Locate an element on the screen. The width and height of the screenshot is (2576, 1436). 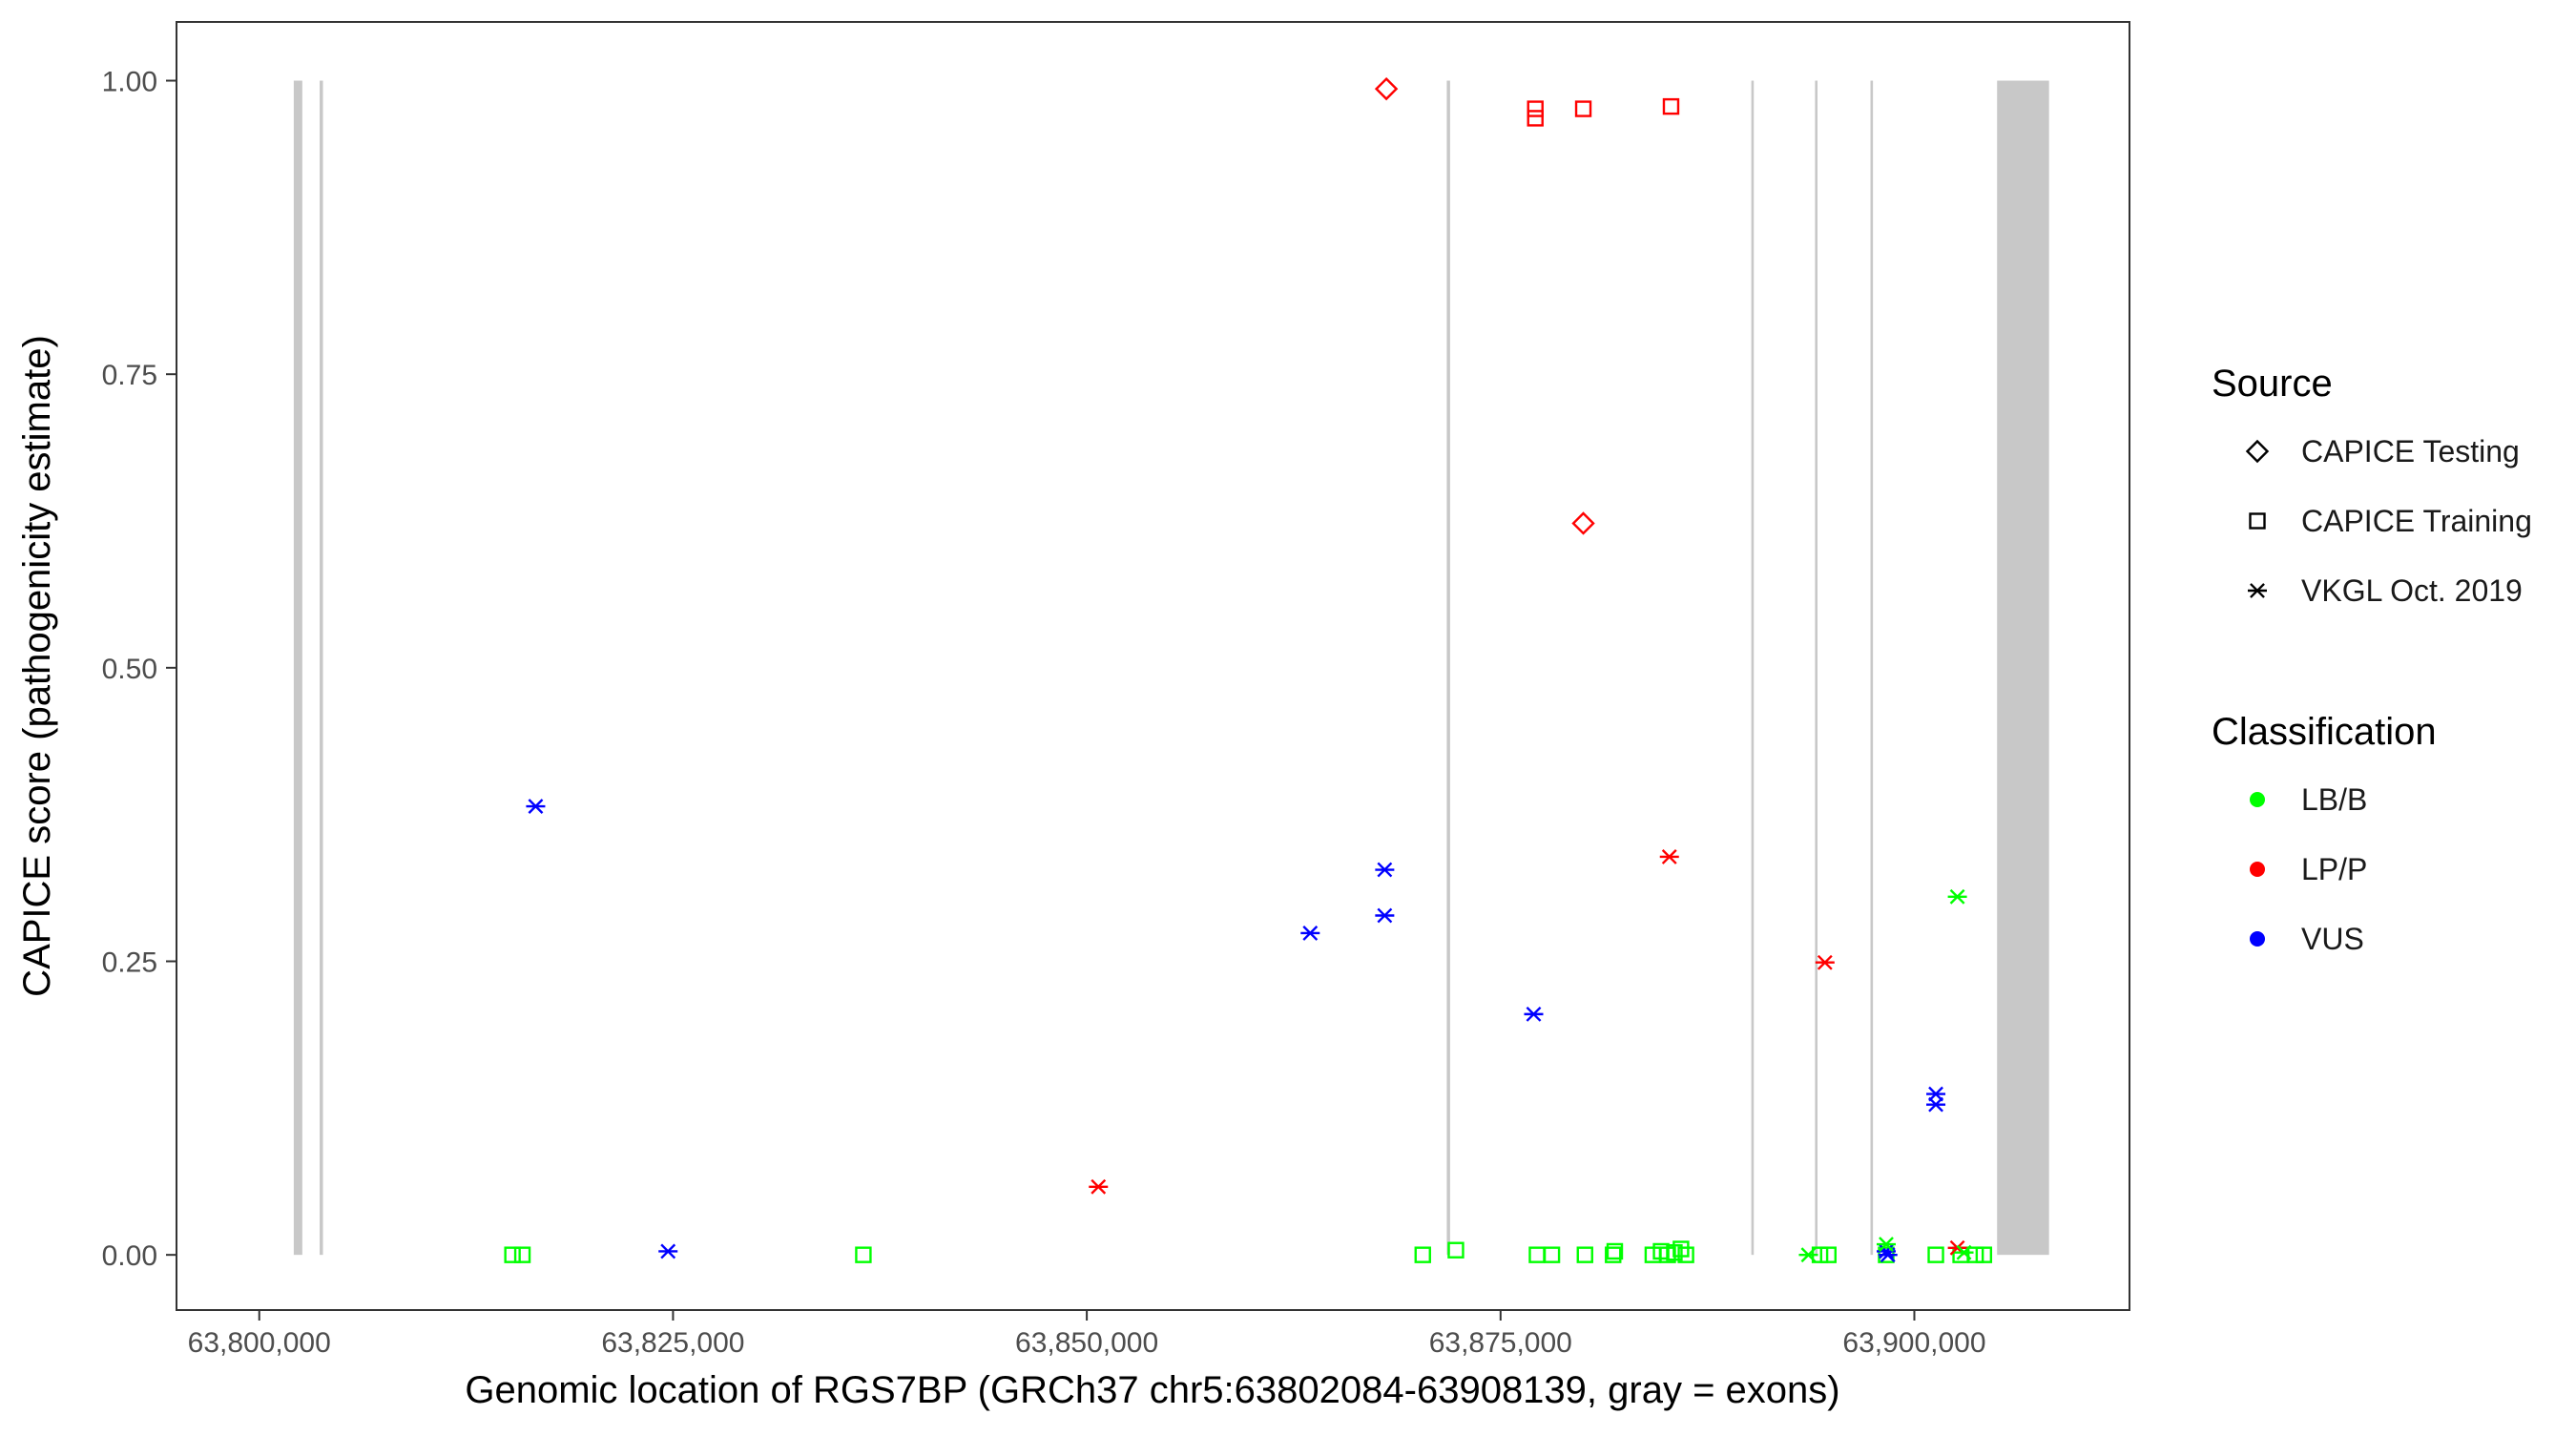
y-tick-label-4: 0.75 is located at coordinates (129, 375).